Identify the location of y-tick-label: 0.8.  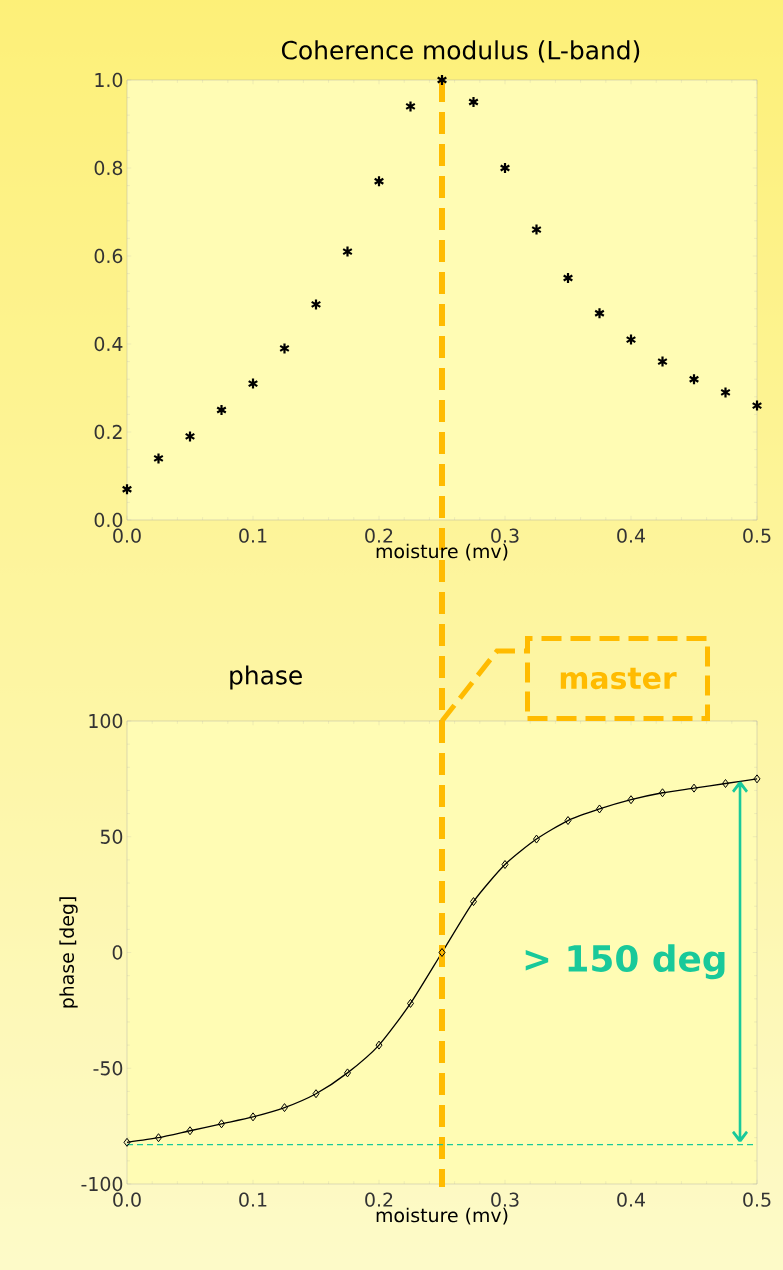
(108, 168).